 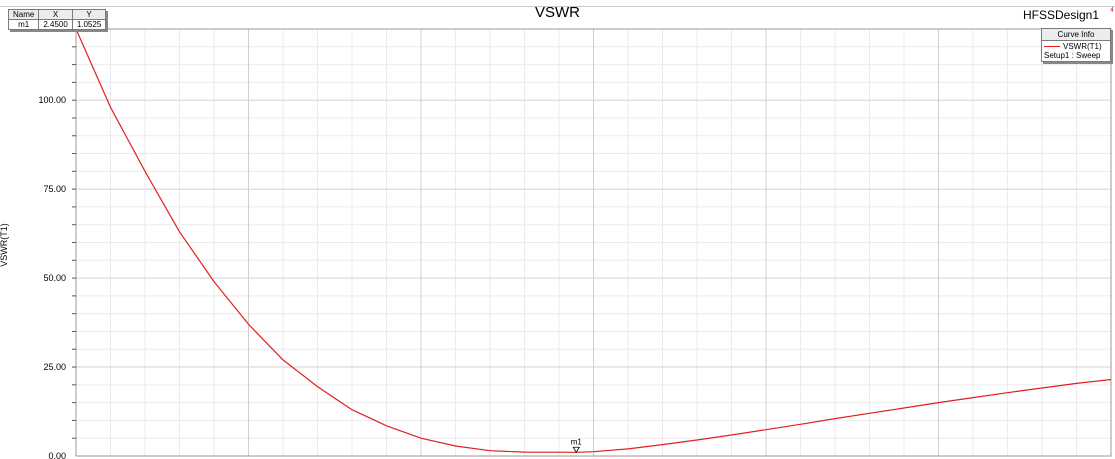 I want to click on marker-table-header: Name X Y, so click(x=57, y=14).